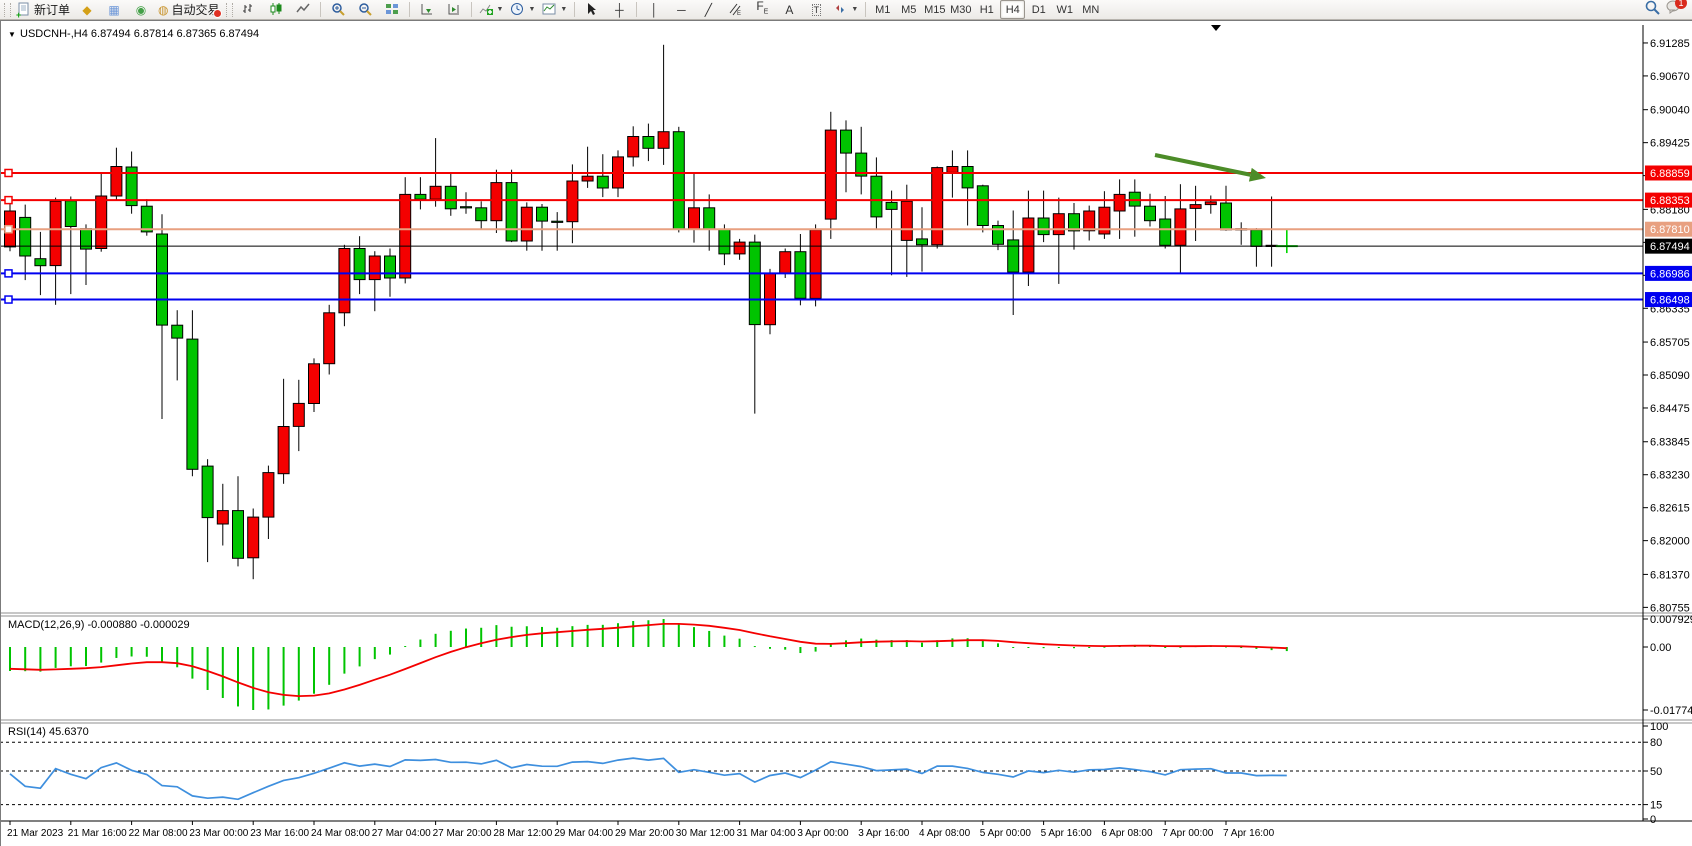 This screenshot has height=846, width=1692. Describe the element at coordinates (522, 833) in the screenshot. I see `time-tick-label: 28 Mar 12:00` at that location.